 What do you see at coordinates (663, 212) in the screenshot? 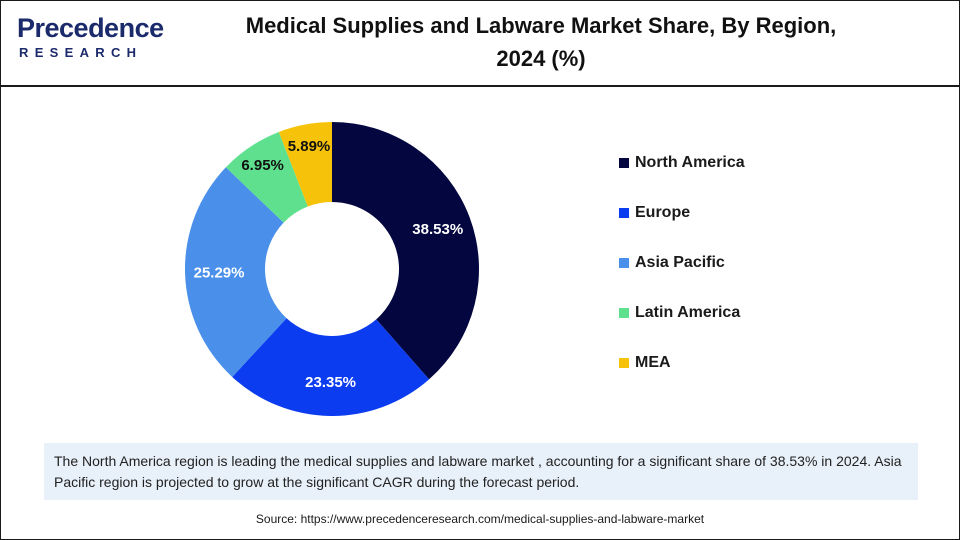
I see `legend-label: Europe` at bounding box center [663, 212].